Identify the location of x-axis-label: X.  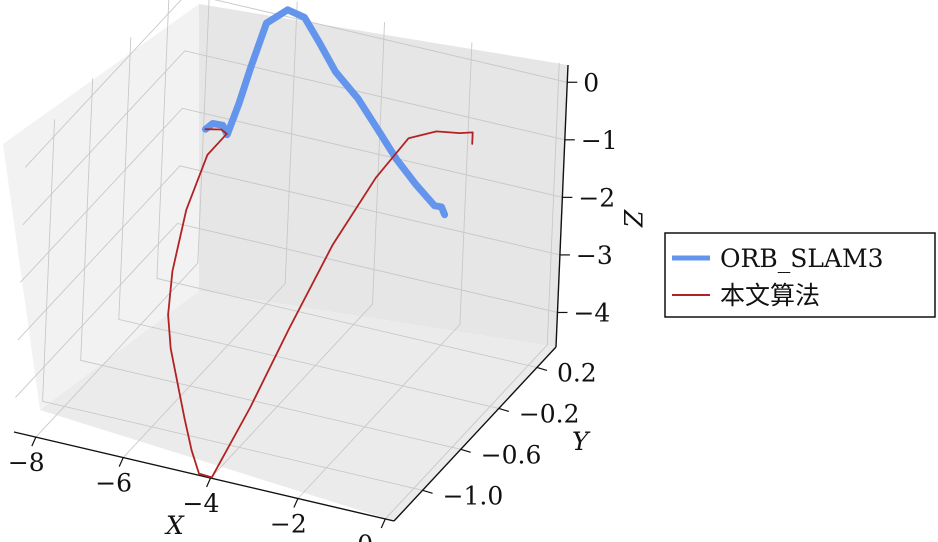
(174, 525).